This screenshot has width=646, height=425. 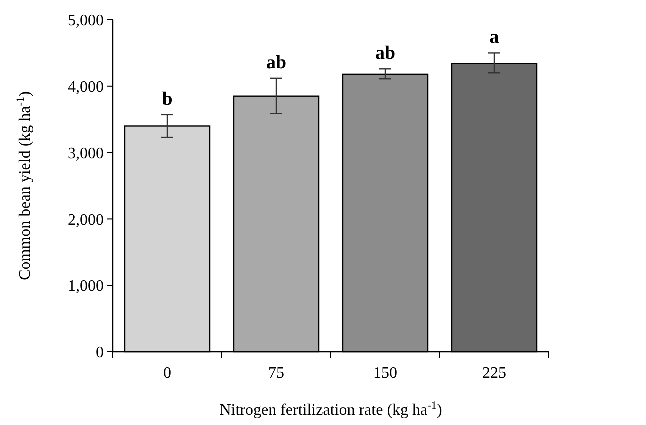 What do you see at coordinates (386, 373) in the screenshot?
I see `x-tick-label: 150` at bounding box center [386, 373].